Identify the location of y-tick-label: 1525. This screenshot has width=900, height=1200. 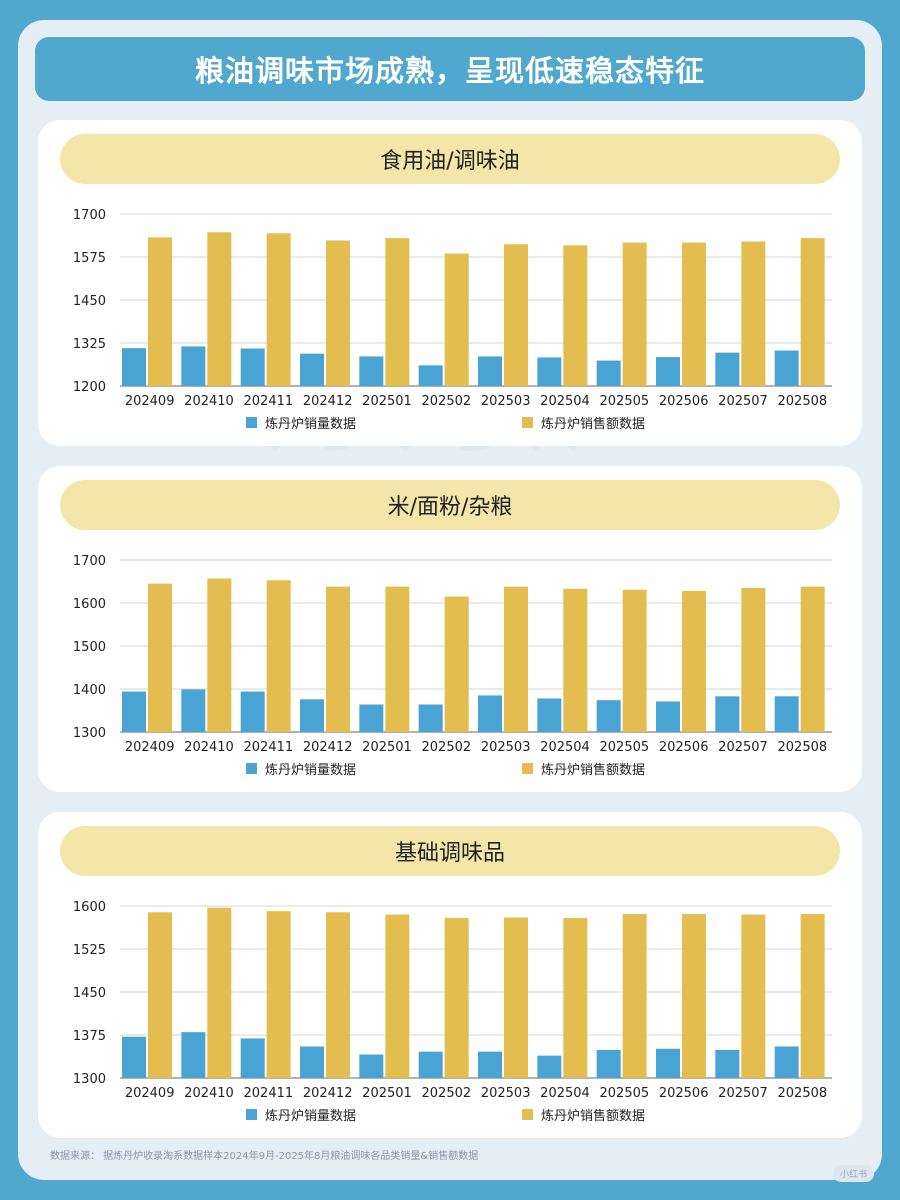
(89, 950).